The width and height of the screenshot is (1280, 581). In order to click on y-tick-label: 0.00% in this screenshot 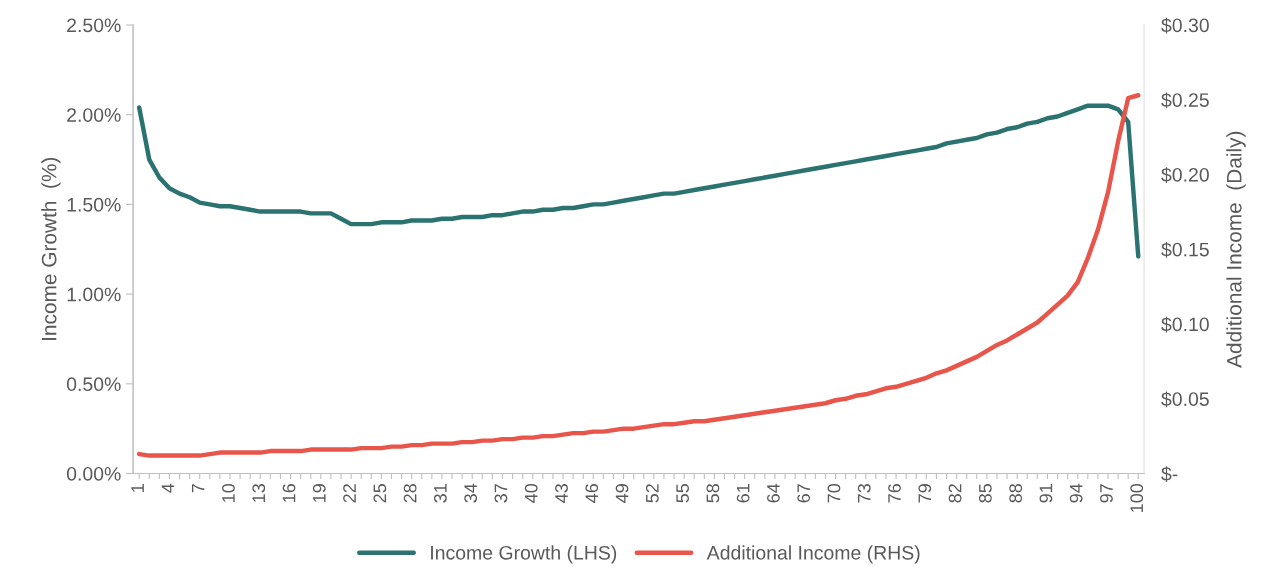, I will do `click(93, 473)`.